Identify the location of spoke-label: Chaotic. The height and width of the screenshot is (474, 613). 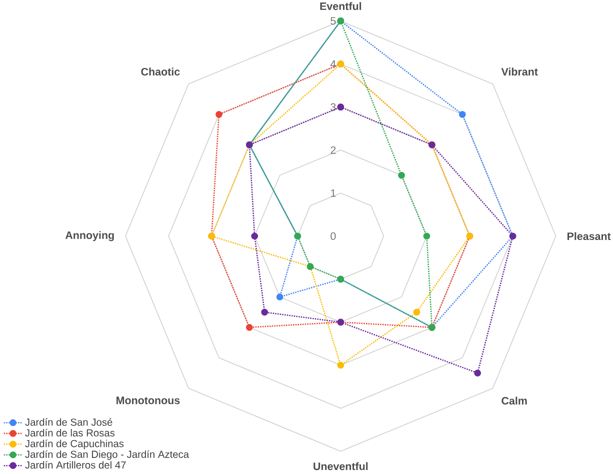
(160, 71).